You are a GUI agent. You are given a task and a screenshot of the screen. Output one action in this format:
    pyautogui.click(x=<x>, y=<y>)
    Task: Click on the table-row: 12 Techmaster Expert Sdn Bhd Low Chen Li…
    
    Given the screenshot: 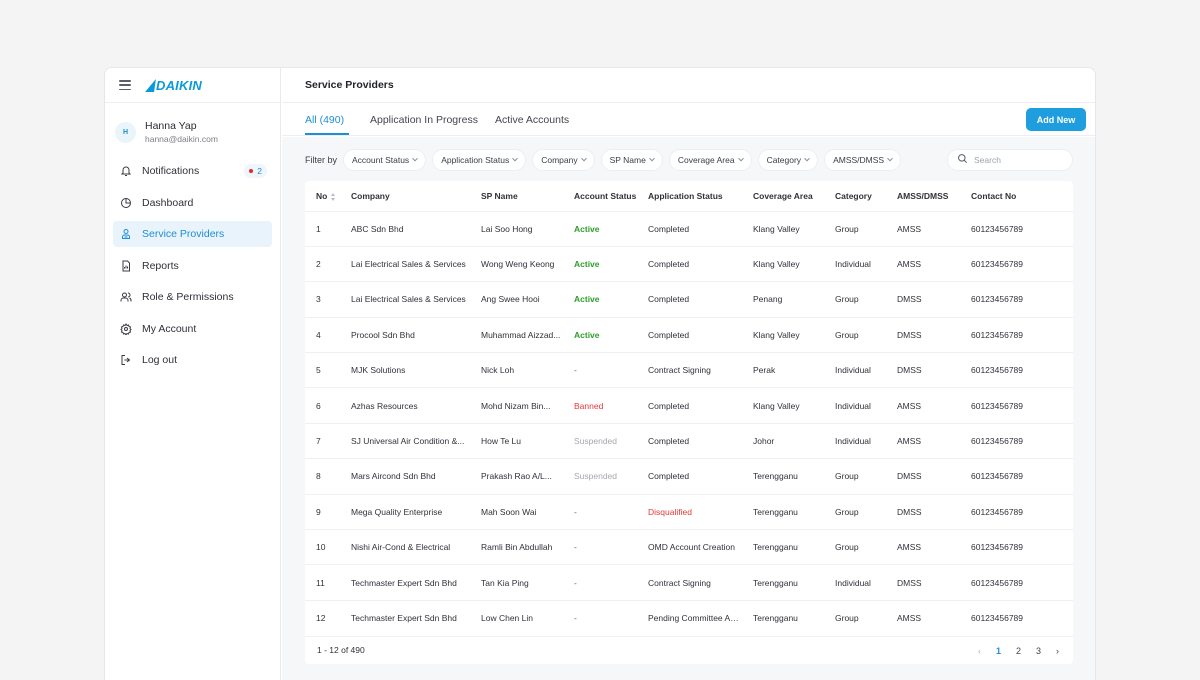 What is the action you would take?
    pyautogui.click(x=689, y=617)
    